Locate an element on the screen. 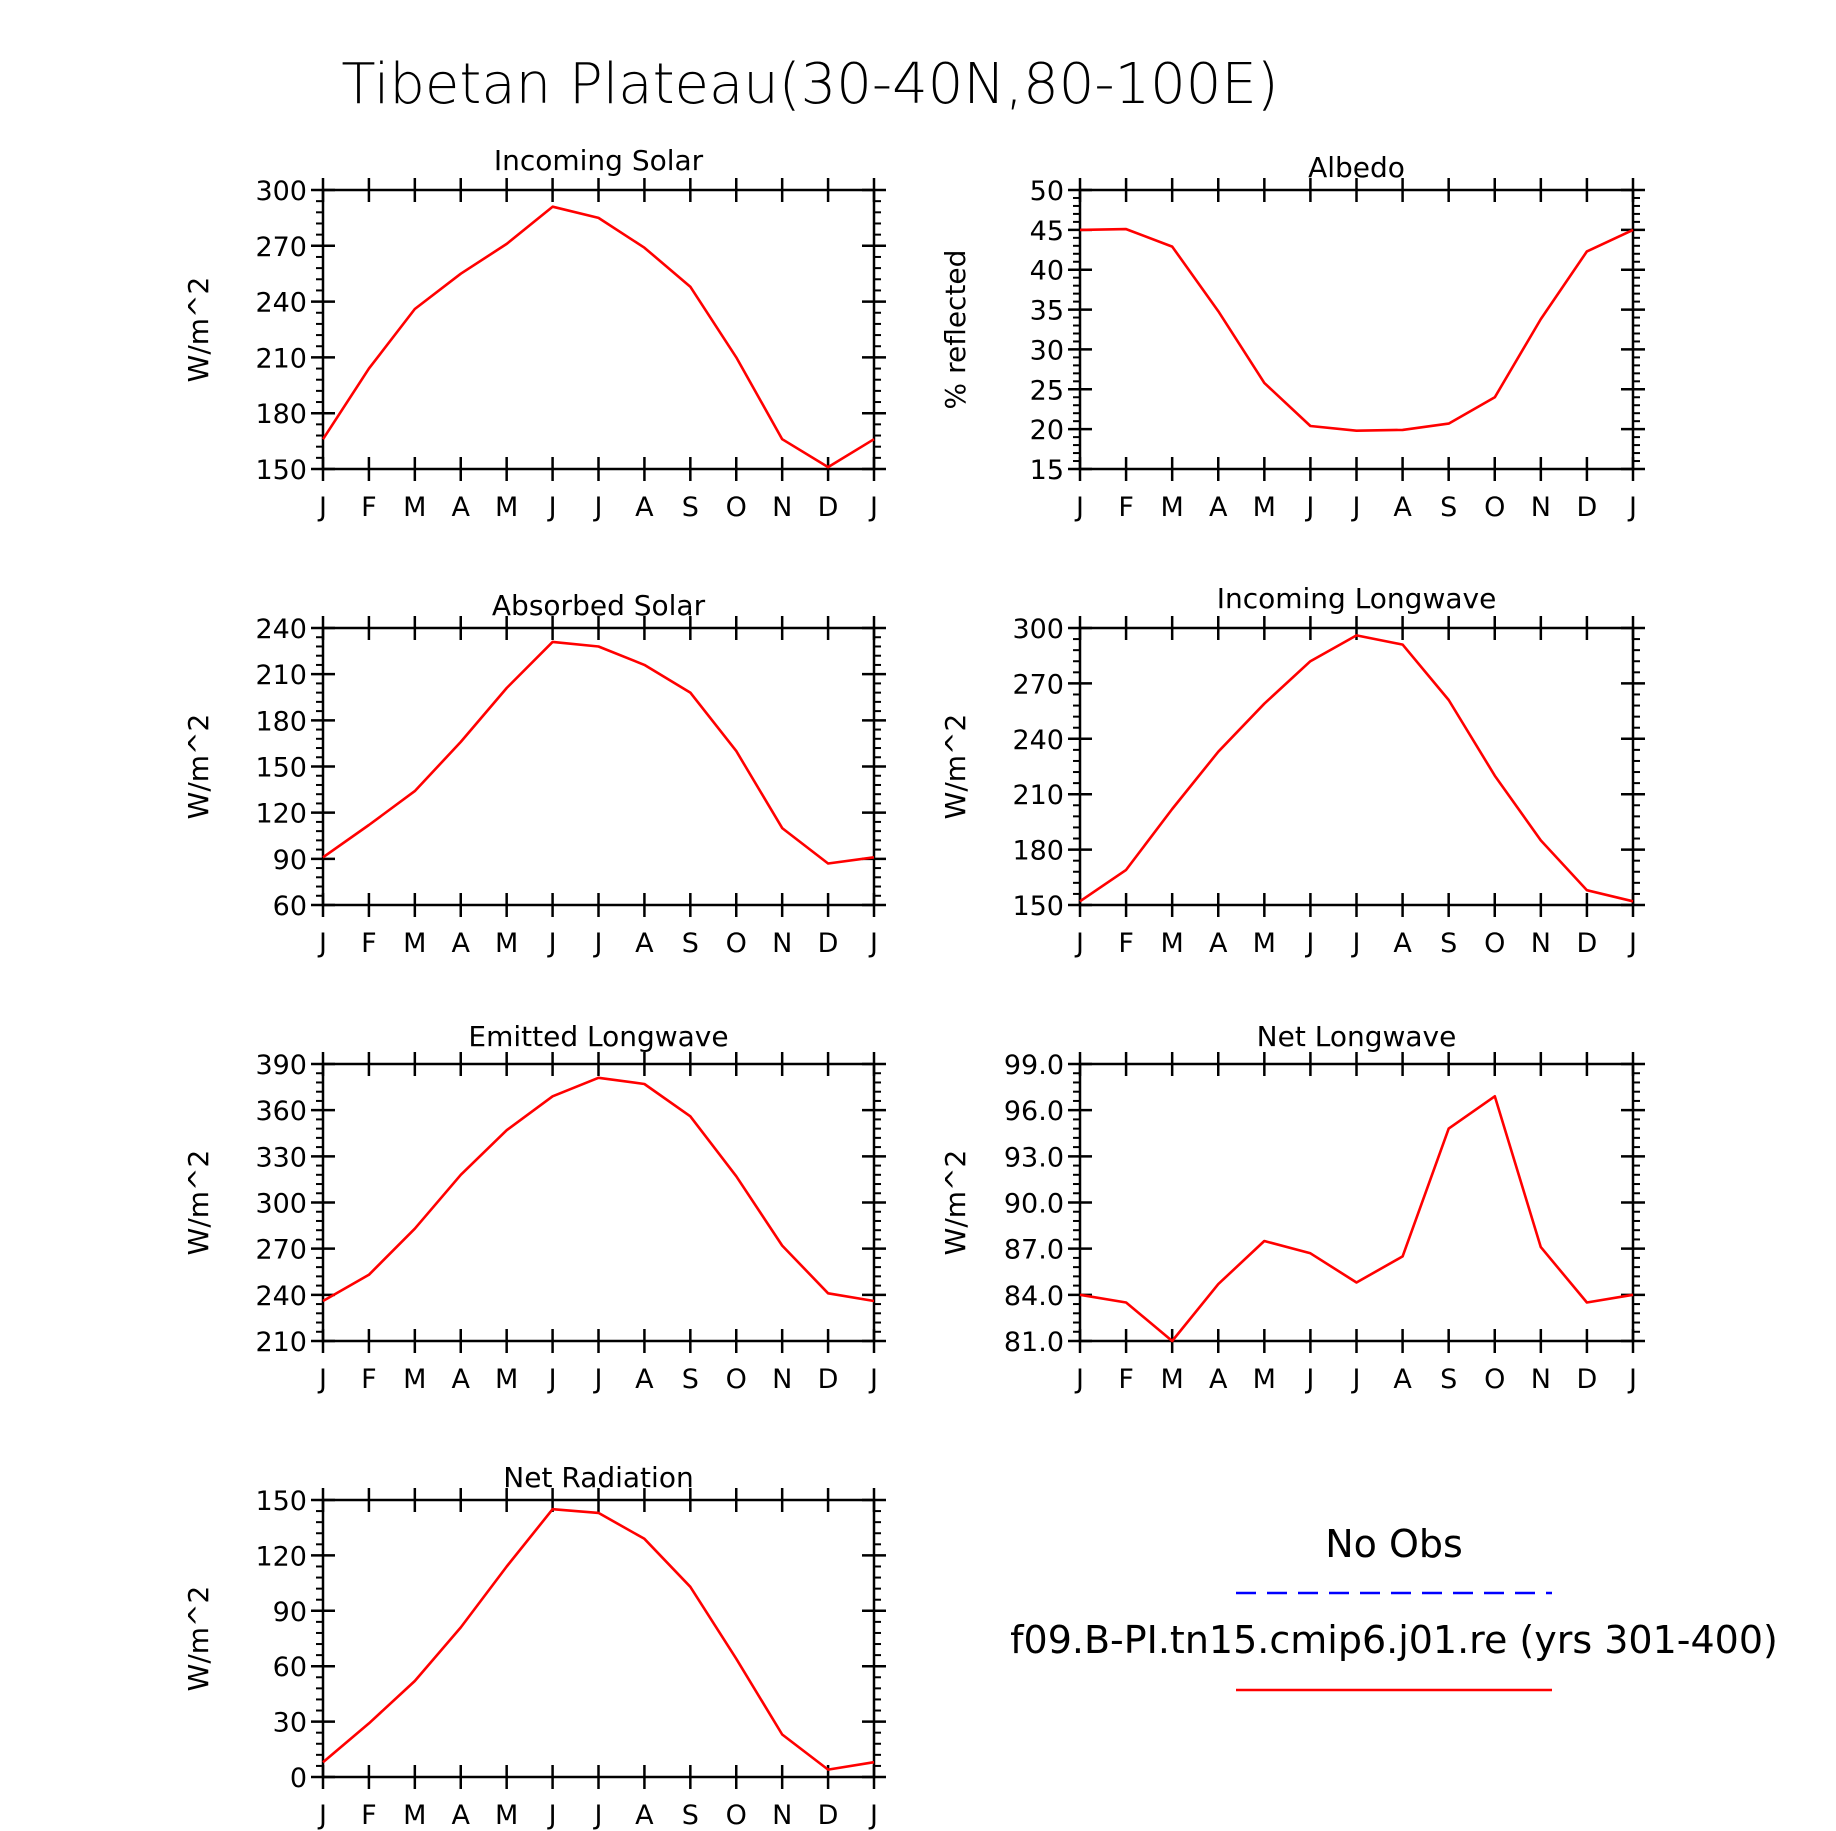 This screenshot has height=1831, width=1836. y-tick-label: 90 is located at coordinates (290, 1612).